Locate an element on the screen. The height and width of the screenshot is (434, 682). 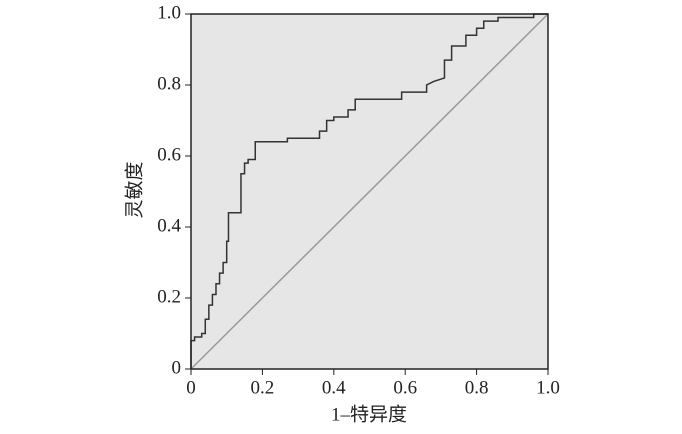
x-tick-label: 1.0 is located at coordinates (548, 387).